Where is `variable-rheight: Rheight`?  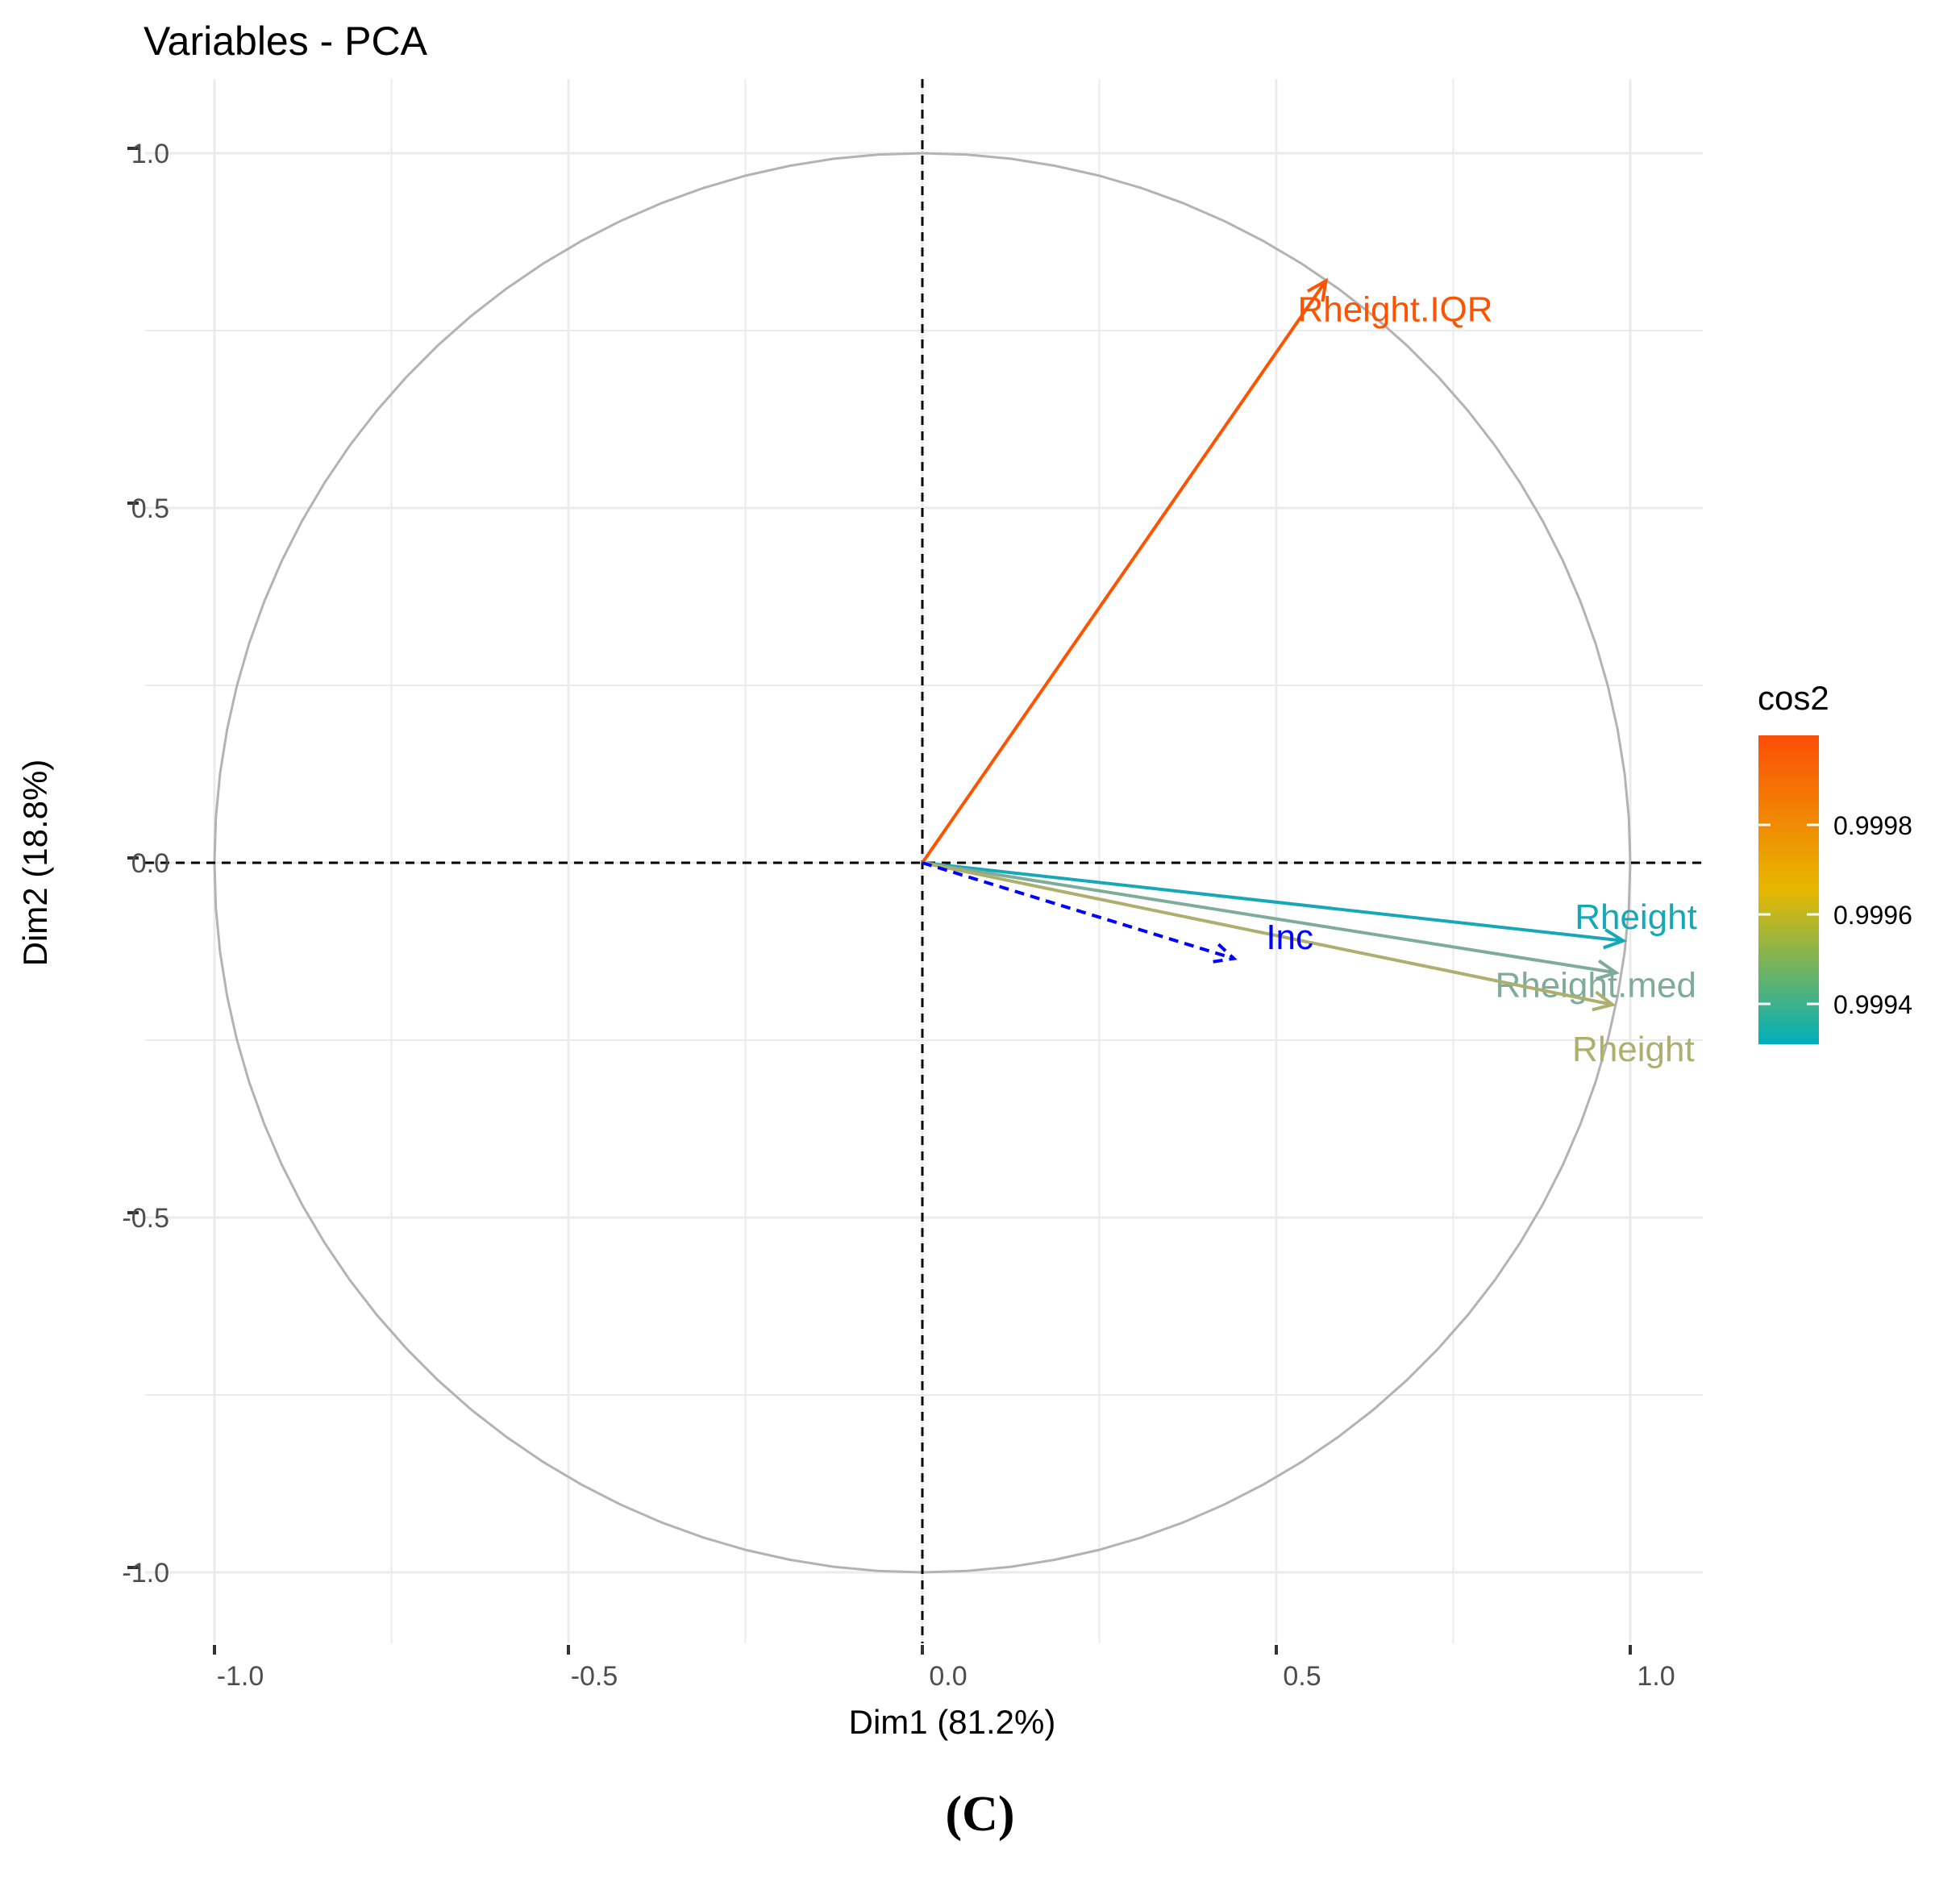
variable-rheight: Rheight is located at coordinates (1309, 905).